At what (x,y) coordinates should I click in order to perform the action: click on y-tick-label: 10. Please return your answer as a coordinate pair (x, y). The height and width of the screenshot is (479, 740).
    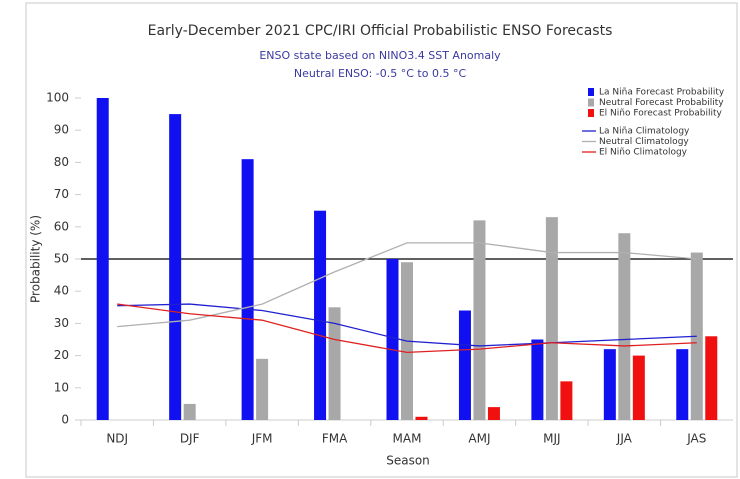
    Looking at the image, I should click on (61, 387).